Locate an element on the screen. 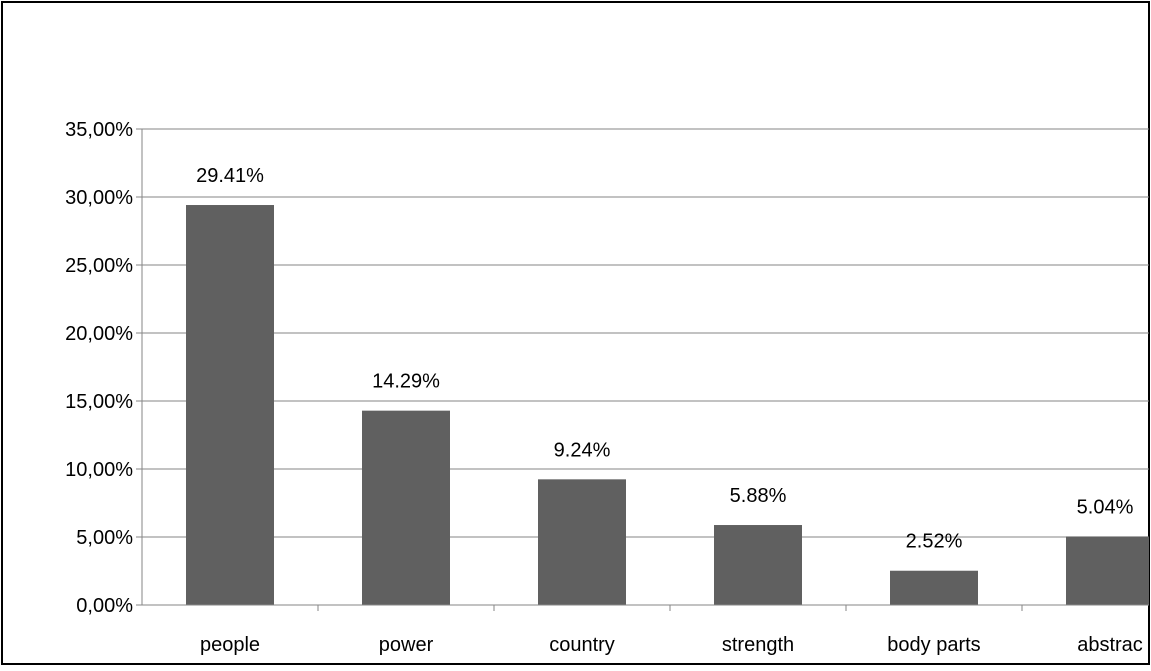  y-tick-label: 20,00% is located at coordinates (99, 334).